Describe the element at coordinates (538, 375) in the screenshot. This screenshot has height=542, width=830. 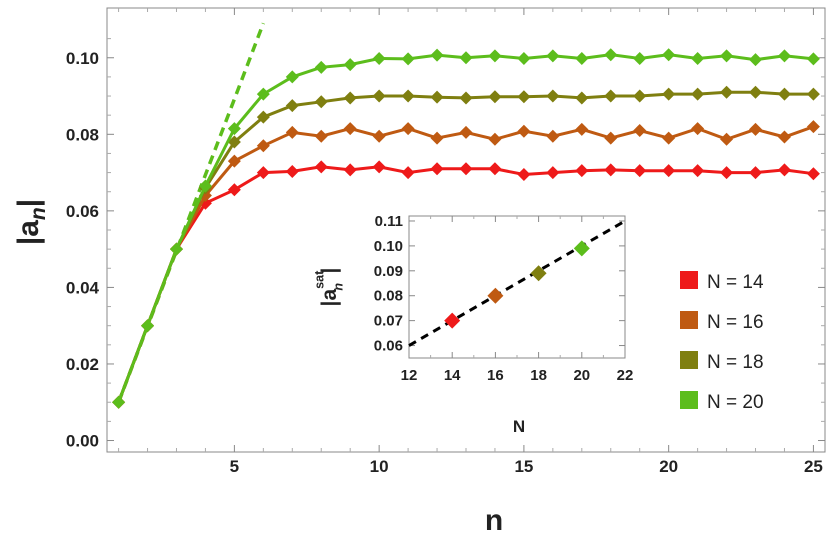
I see `inset-x-tick-label-18: 18` at that location.